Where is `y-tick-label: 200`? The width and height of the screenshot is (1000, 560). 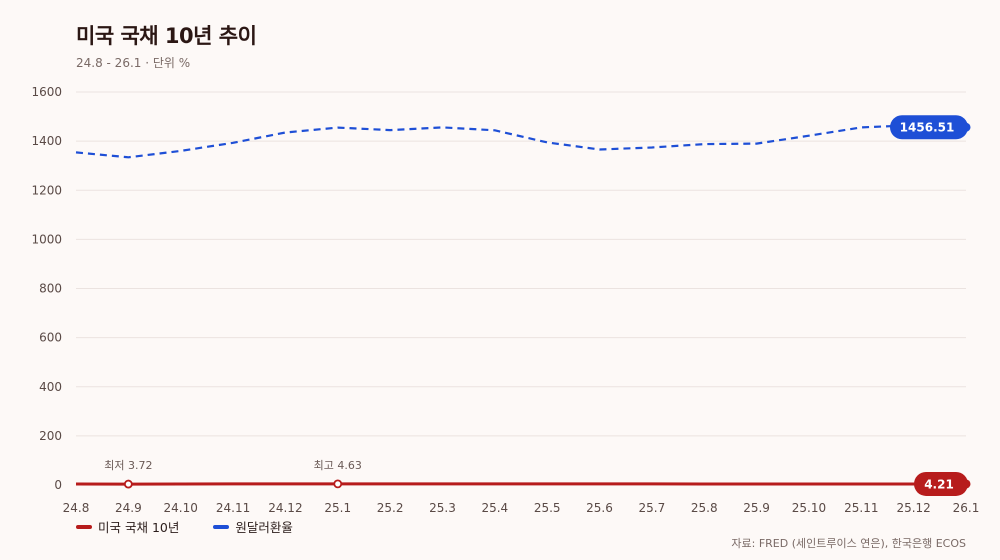 y-tick-label: 200 is located at coordinates (50, 436).